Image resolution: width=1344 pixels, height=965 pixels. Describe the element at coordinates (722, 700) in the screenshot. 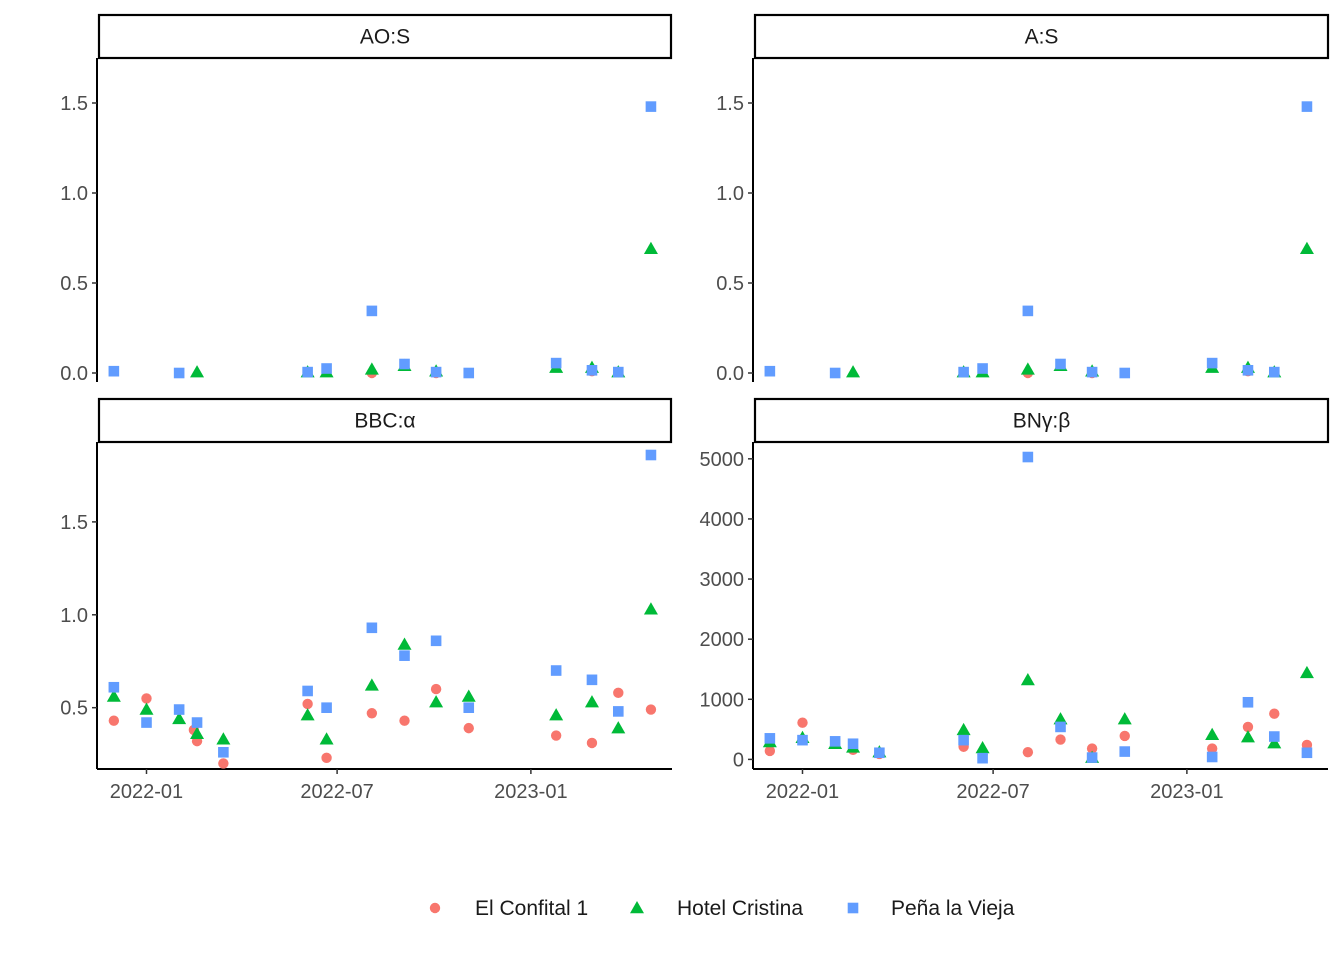

I see `y-tick-label: 1000` at that location.